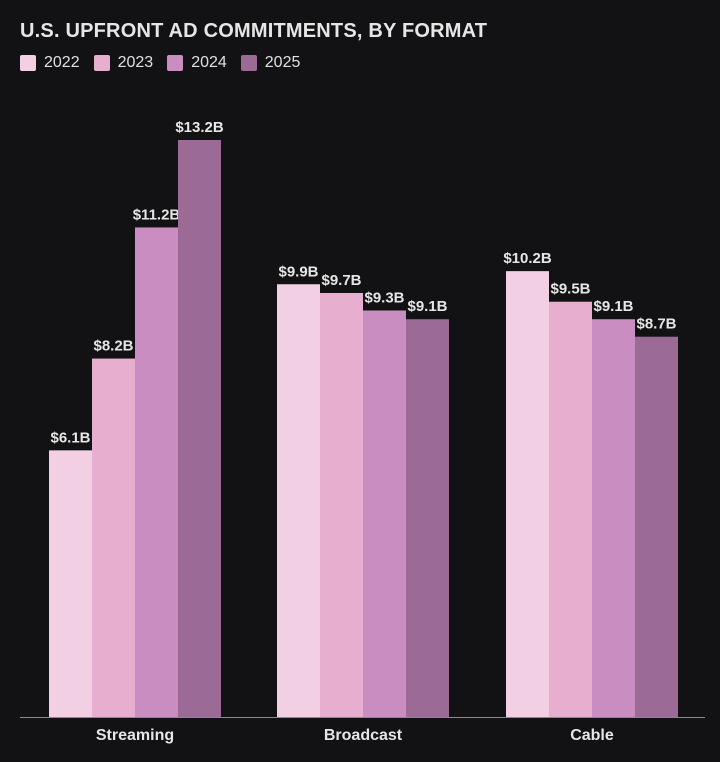 The image size is (720, 762). Describe the element at coordinates (527, 494) in the screenshot. I see `bar-cable-2022` at that location.